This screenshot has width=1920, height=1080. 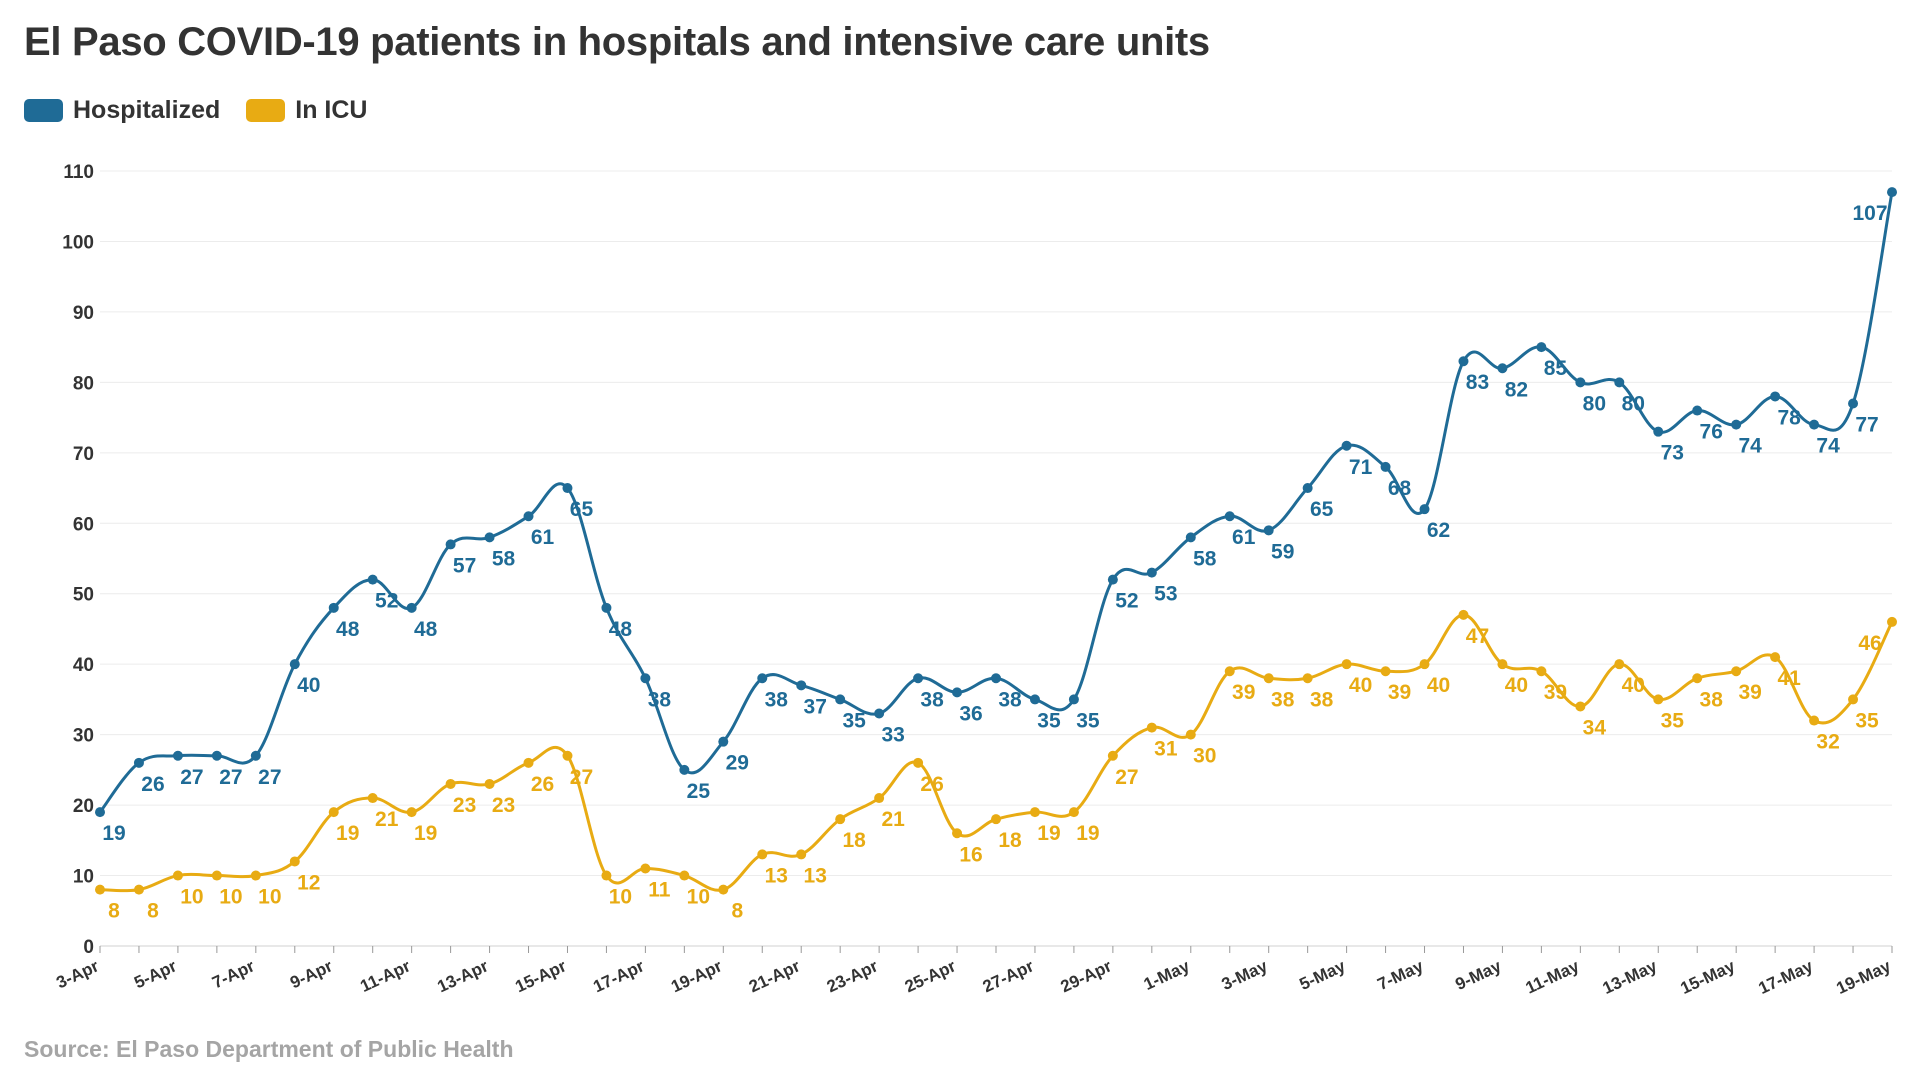 I want to click on x-tick-label: 7-May, so click(x=1401, y=975).